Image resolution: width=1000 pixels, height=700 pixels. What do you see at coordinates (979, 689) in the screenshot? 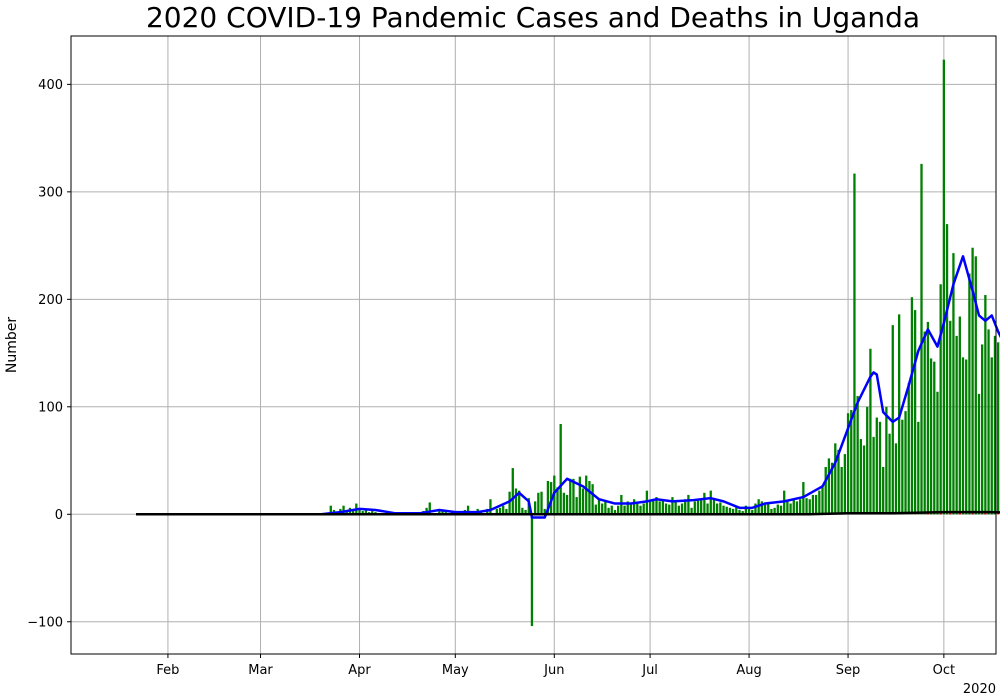
I see `x-axis-year-label: 2020` at bounding box center [979, 689].